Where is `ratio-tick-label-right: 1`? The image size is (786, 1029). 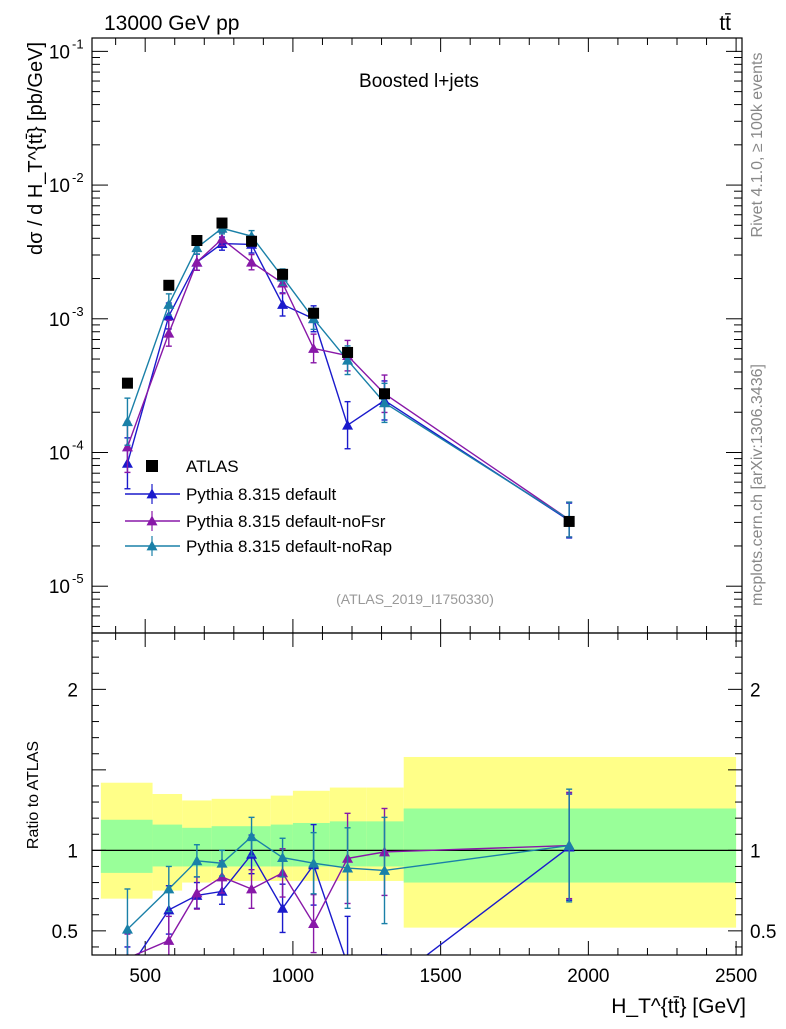
ratio-tick-label-right: 1 is located at coordinates (755, 851).